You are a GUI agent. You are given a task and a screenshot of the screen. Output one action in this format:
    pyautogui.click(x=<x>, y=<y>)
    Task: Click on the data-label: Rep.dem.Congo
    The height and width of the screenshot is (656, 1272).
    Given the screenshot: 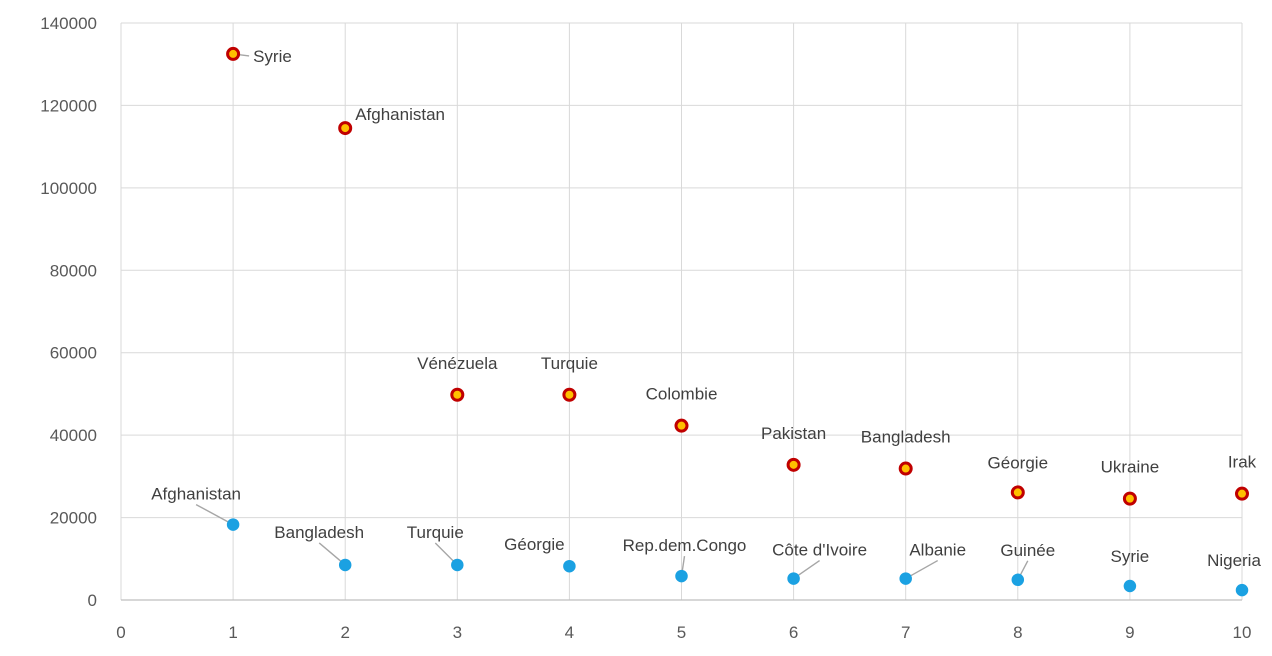 What is the action you would take?
    pyautogui.click(x=685, y=545)
    